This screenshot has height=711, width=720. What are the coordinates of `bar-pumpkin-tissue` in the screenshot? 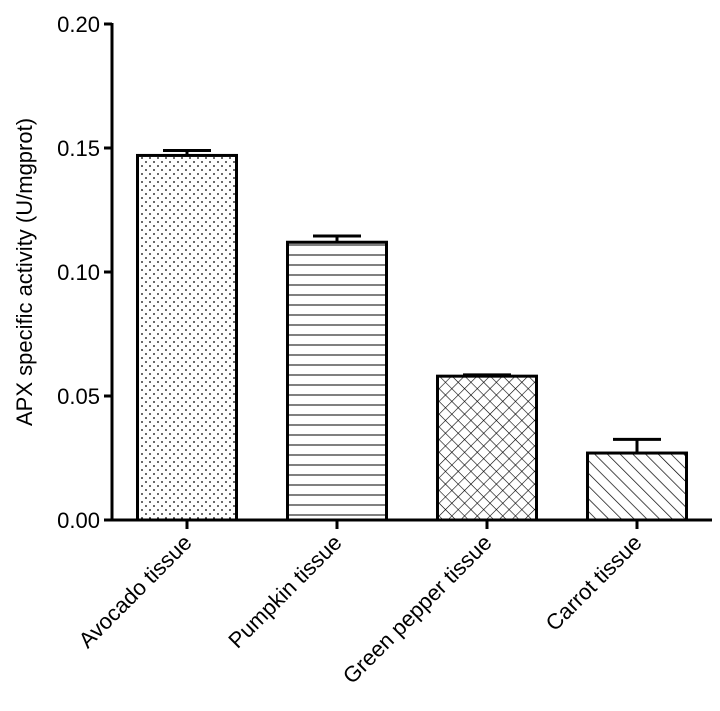 It's located at (337, 381).